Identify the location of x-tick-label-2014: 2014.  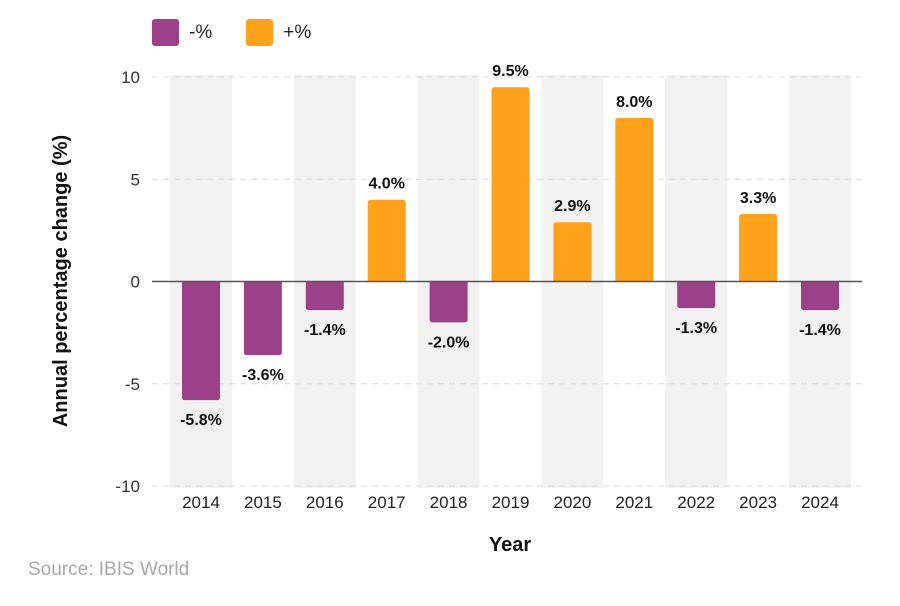
(201, 502).